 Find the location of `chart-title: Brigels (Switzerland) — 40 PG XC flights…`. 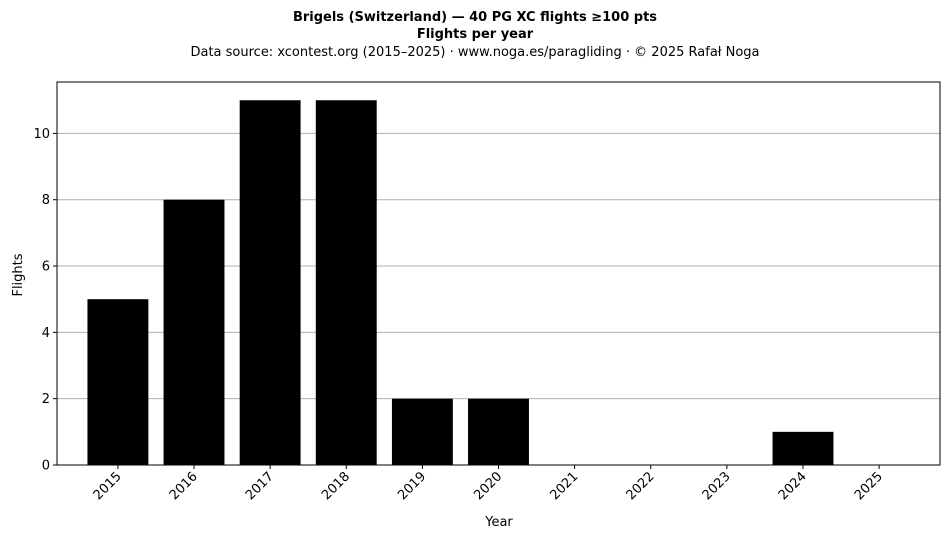

chart-title: Brigels (Switzerland) — 40 PG XC flights… is located at coordinates (475, 17).